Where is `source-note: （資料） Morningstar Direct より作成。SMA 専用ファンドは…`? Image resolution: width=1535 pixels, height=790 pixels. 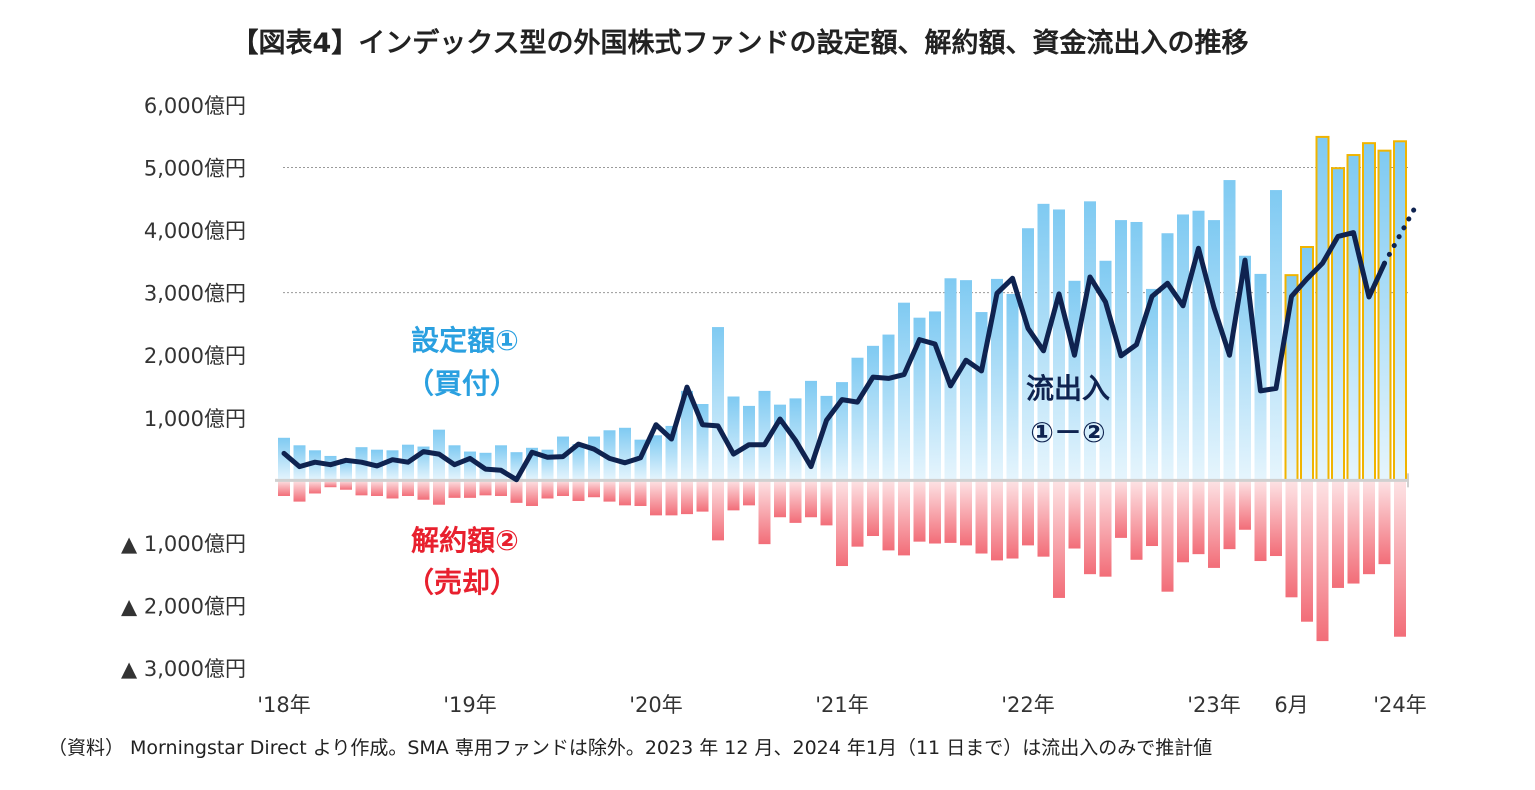
source-note: （資料） Morningstar Direct より作成。SMA 専用ファンドは… is located at coordinates (630, 748).